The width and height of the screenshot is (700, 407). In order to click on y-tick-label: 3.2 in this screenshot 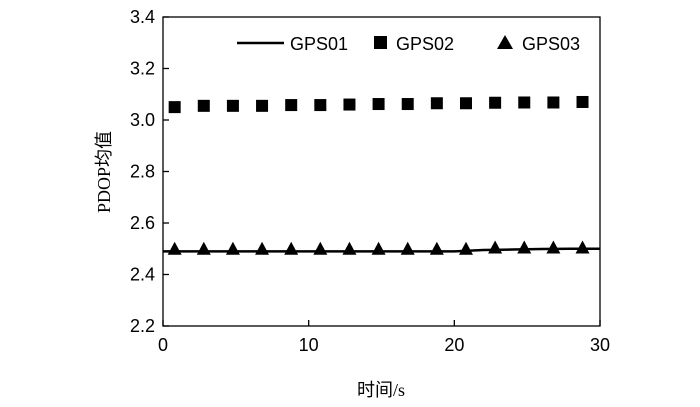, I will do `click(142, 69)`.